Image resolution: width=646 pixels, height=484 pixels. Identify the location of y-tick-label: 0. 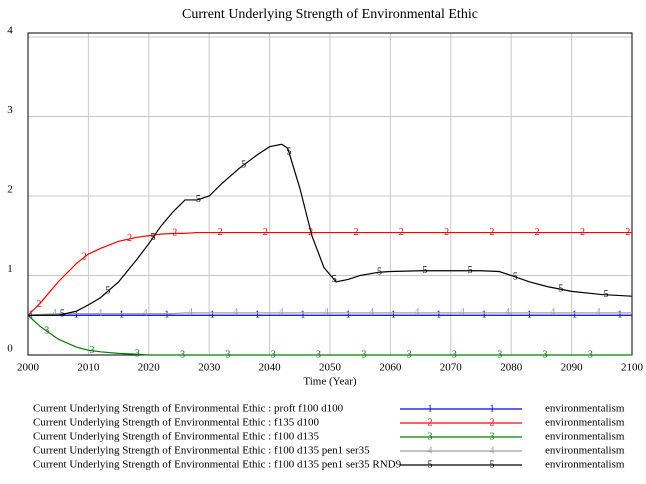
(10, 349).